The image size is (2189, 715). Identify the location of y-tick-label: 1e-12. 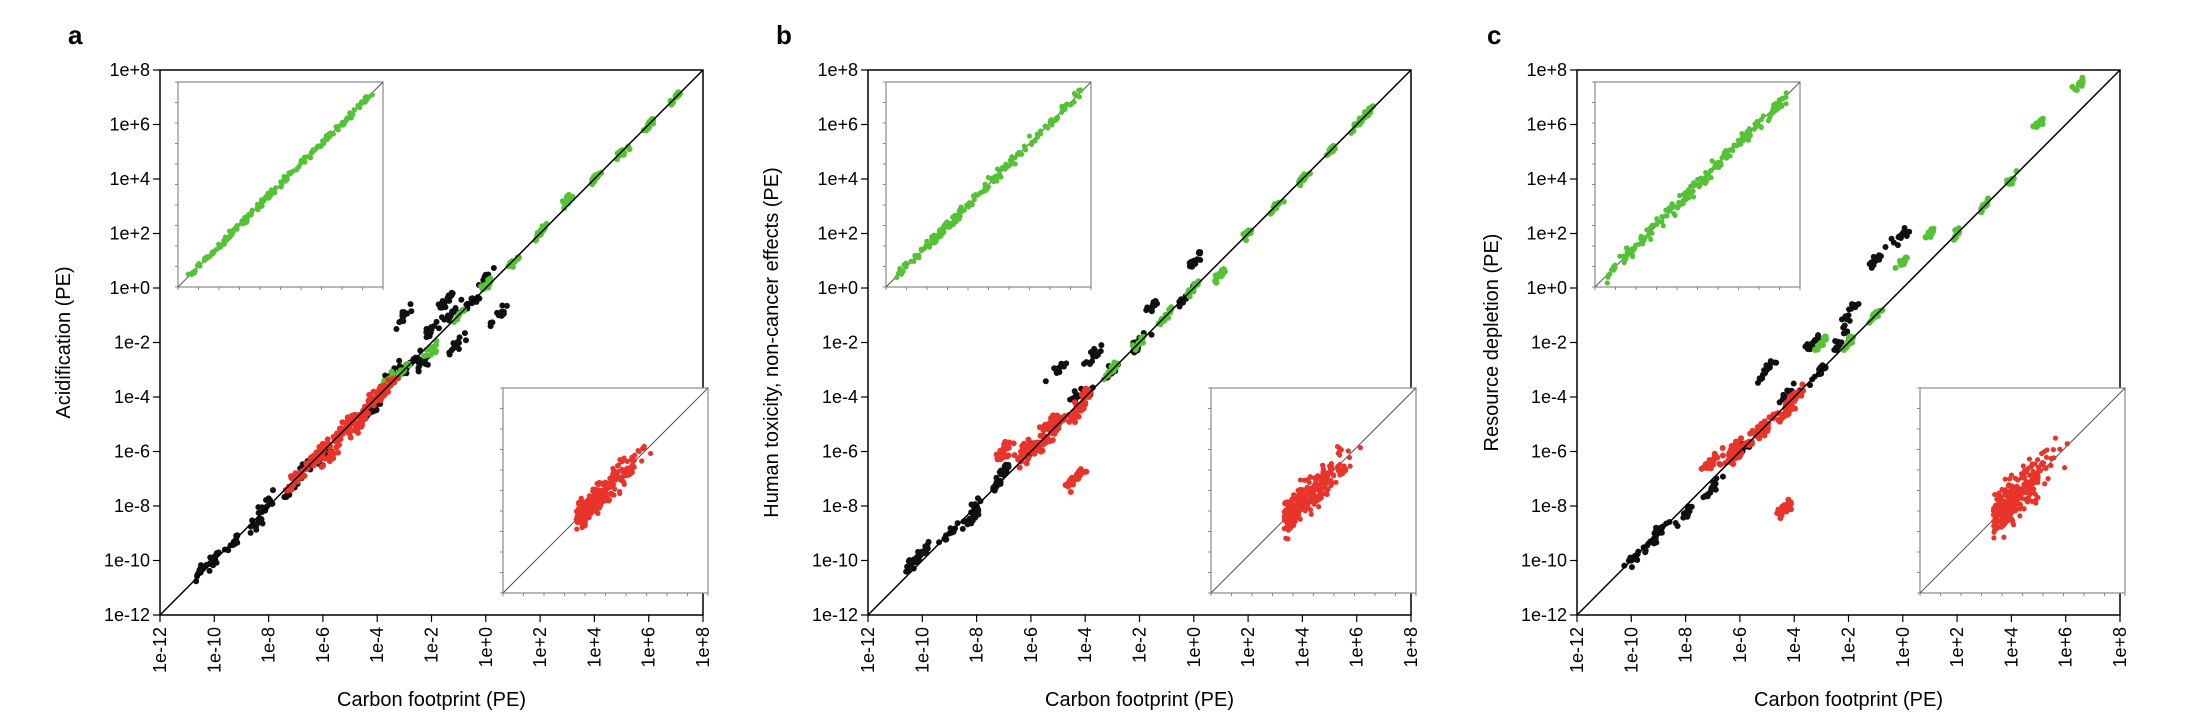
(1544, 615).